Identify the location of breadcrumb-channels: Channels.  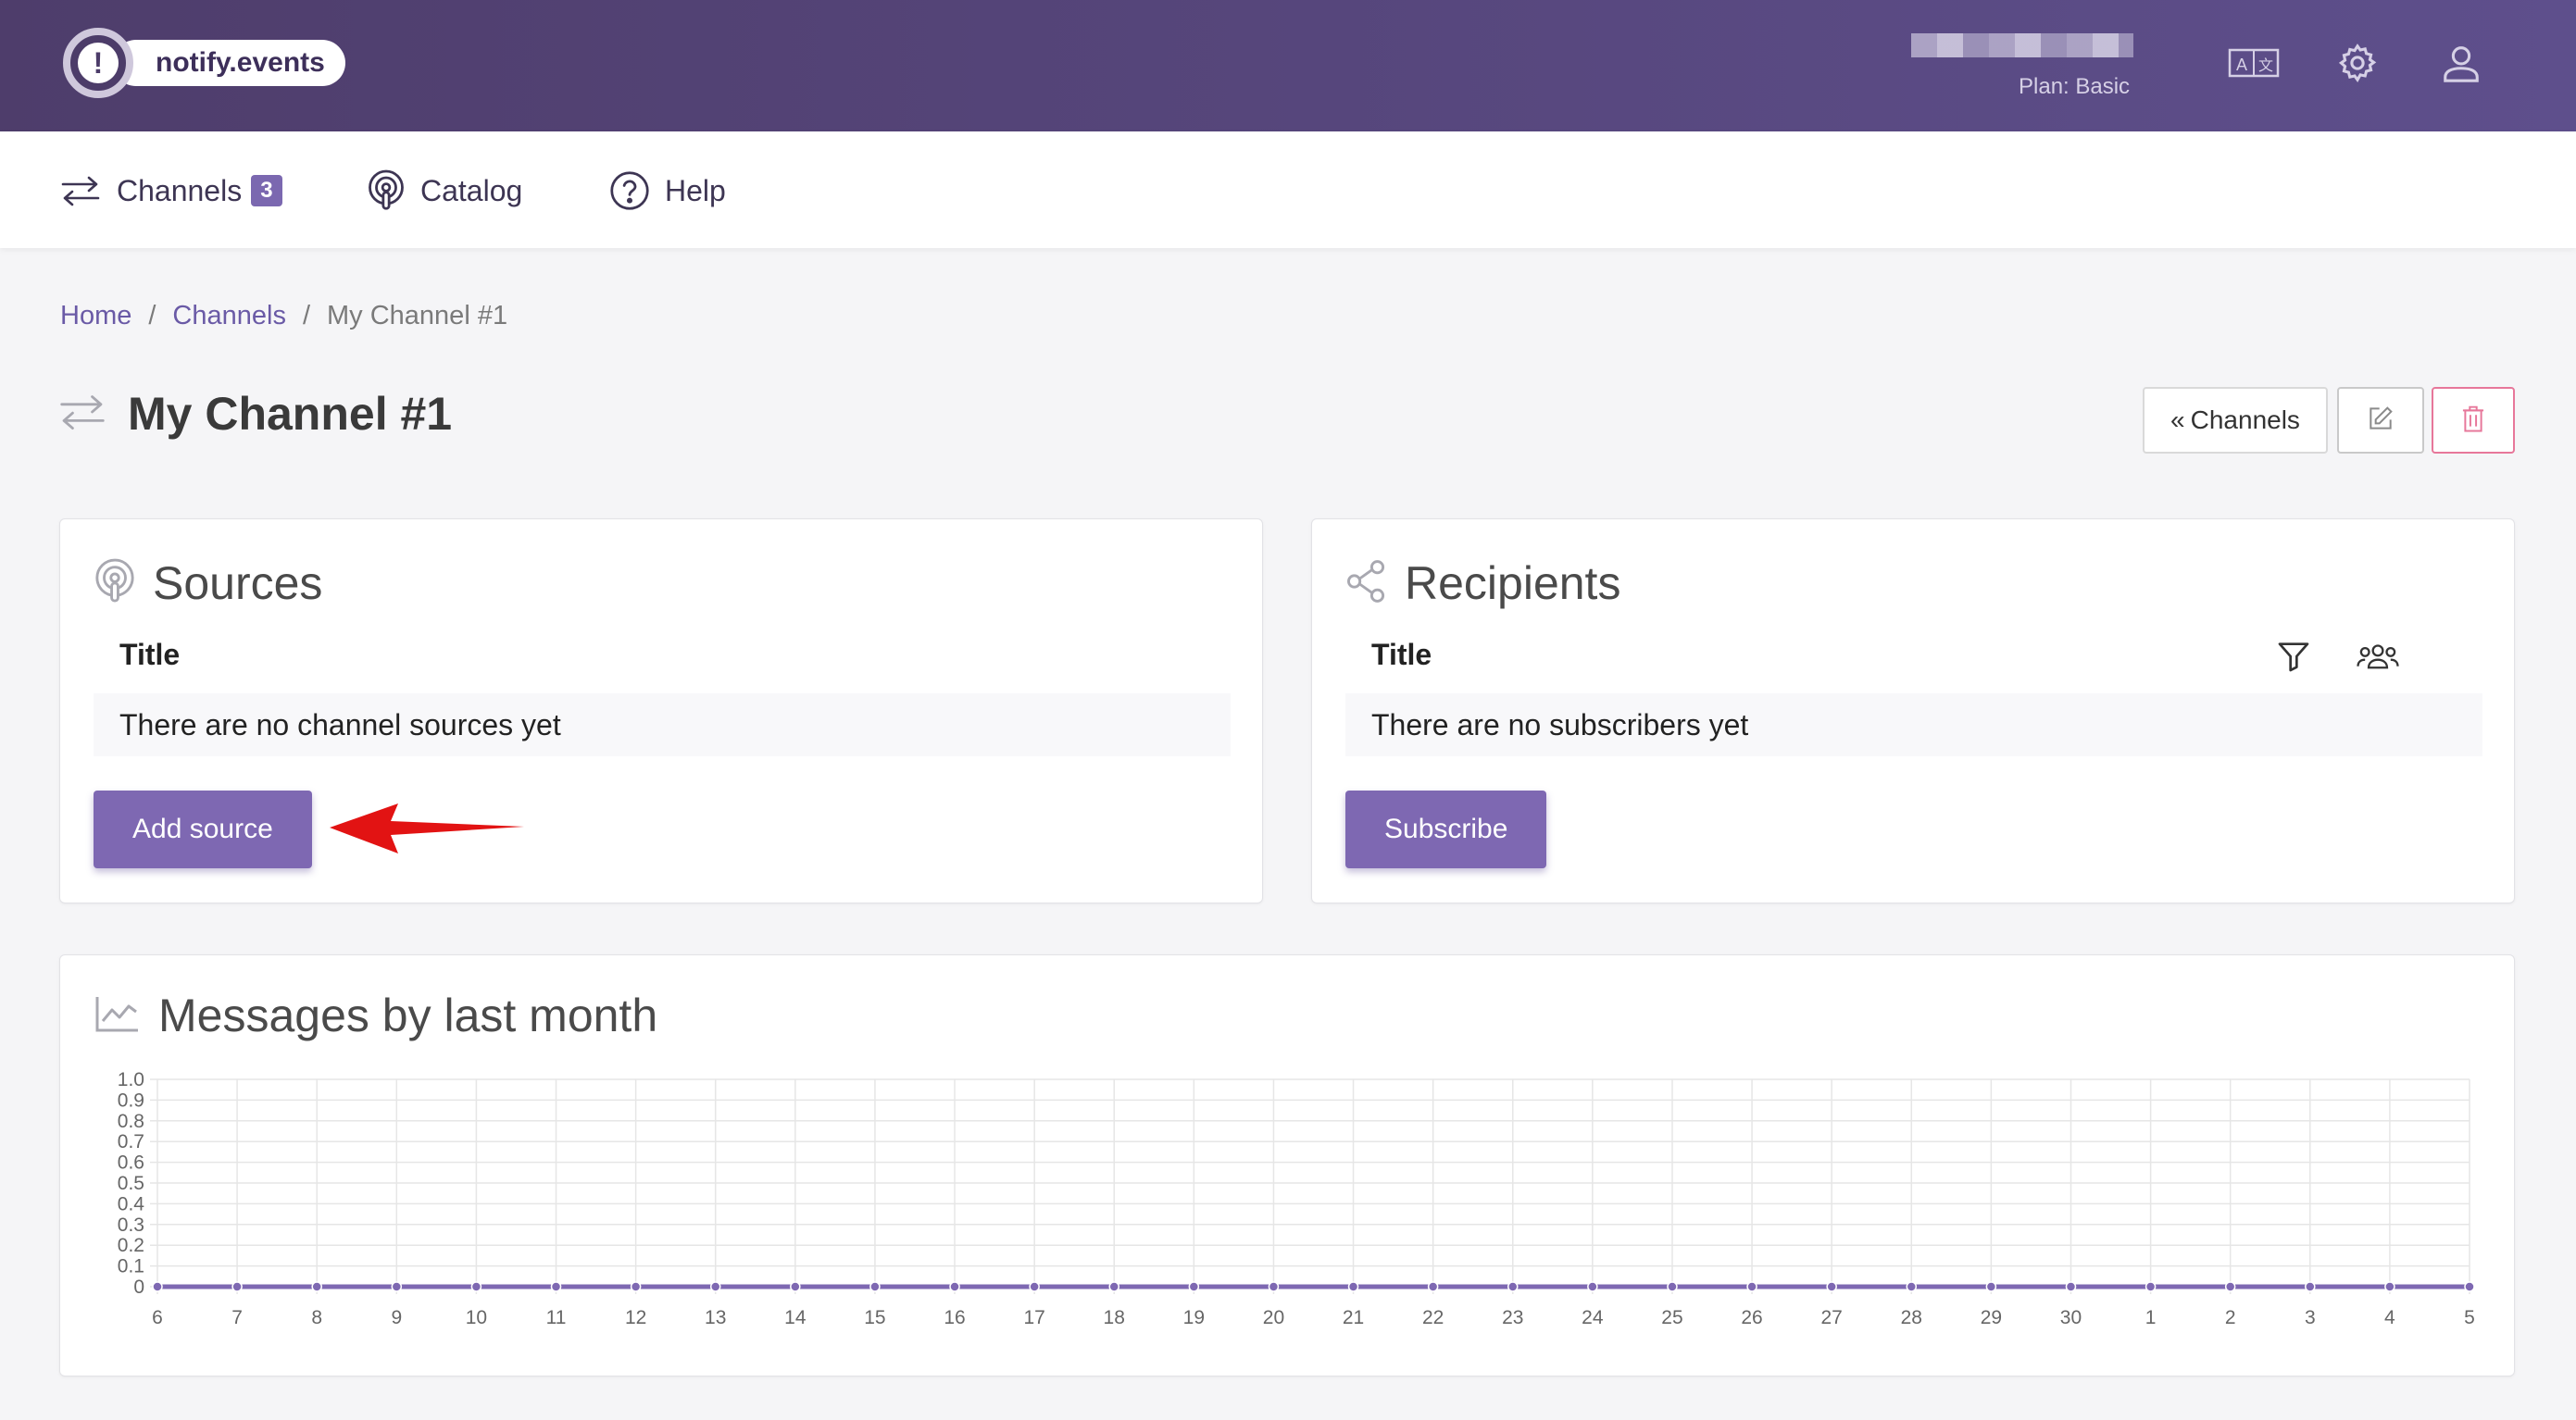
(229, 315).